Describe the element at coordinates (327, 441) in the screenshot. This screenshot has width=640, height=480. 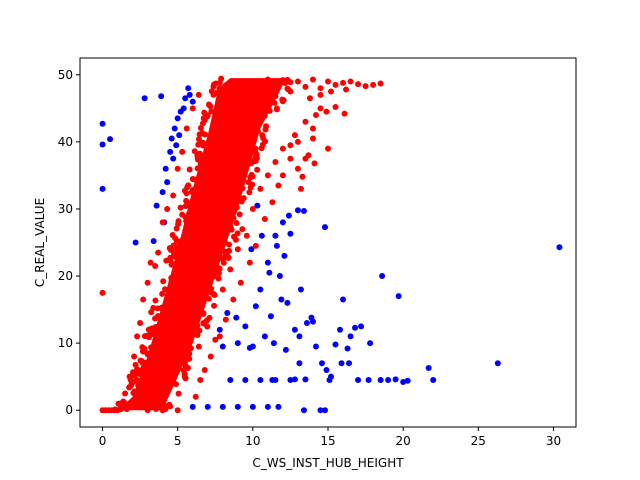
I see `x-tick-label: 15` at that location.